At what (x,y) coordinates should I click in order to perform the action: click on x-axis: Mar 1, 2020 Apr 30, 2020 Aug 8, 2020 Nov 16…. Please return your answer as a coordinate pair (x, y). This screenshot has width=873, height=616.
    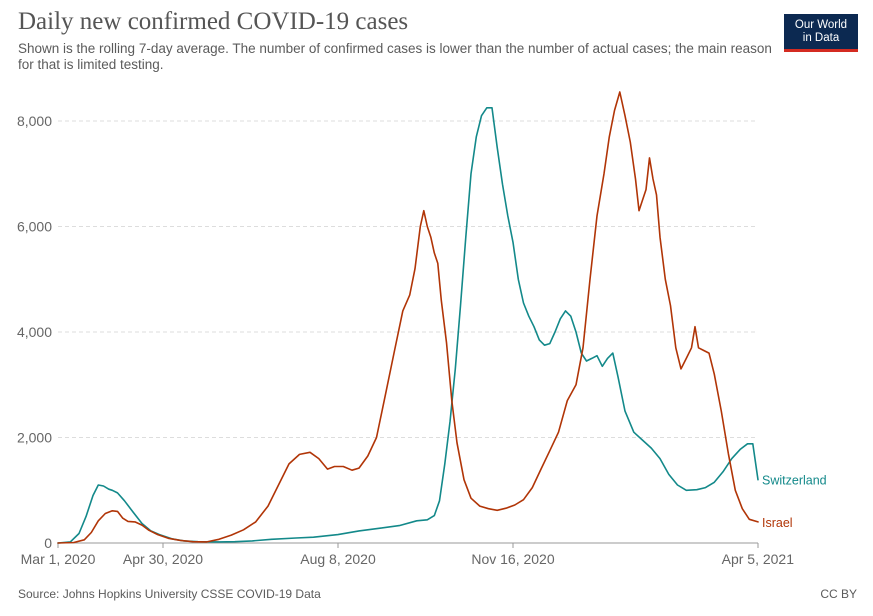
    Looking at the image, I should click on (408, 554).